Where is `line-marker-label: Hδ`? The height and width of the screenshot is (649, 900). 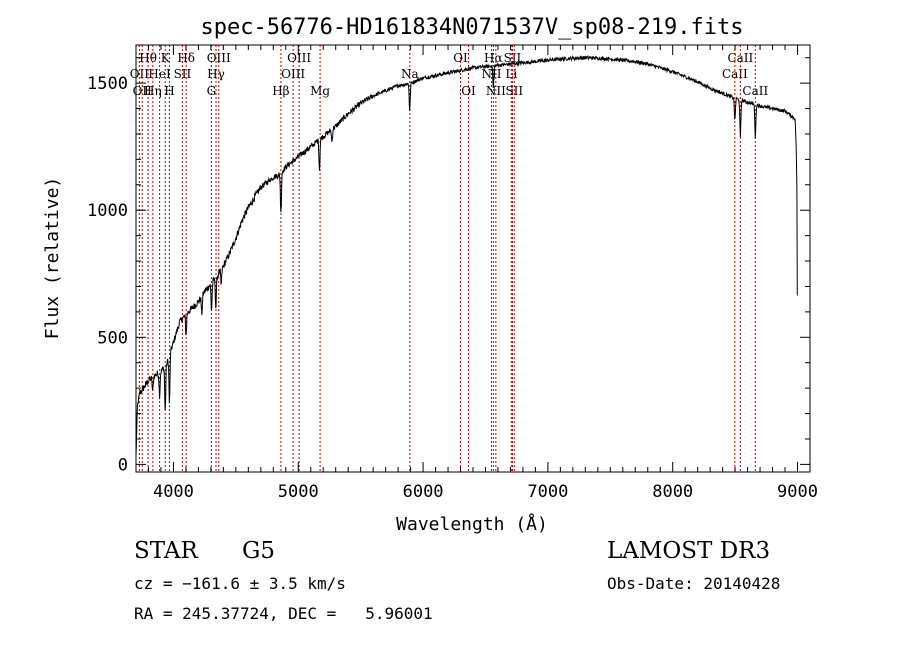
line-marker-label: Hδ is located at coordinates (186, 58).